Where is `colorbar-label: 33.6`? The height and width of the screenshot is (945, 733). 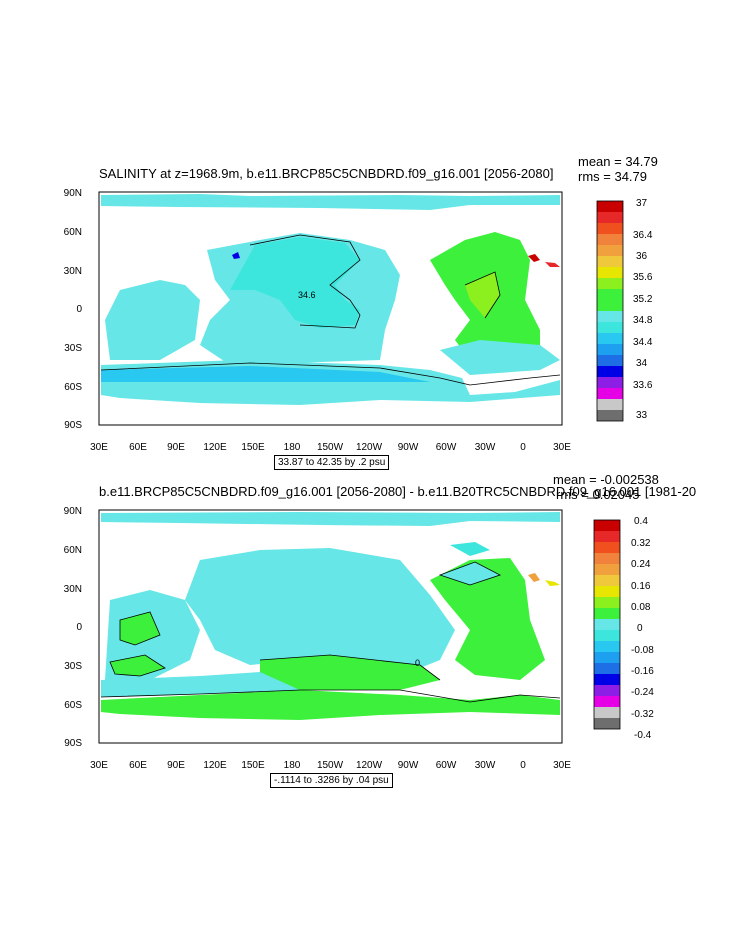 colorbar-label: 33.6 is located at coordinates (643, 385).